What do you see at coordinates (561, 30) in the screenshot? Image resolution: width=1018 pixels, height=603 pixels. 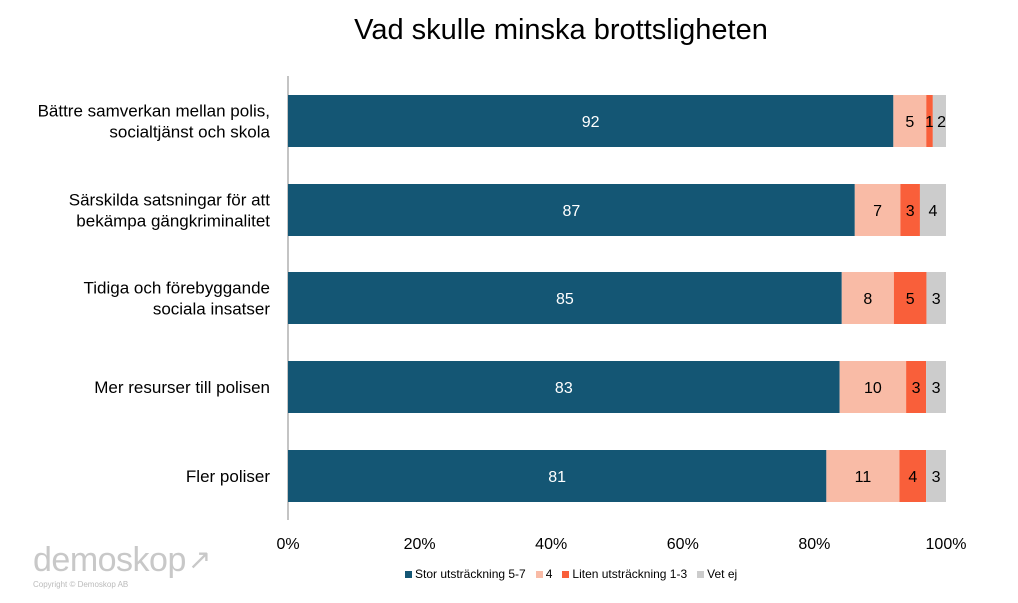 I see `chart-title: Vad skulle minska brottsligheten` at bounding box center [561, 30].